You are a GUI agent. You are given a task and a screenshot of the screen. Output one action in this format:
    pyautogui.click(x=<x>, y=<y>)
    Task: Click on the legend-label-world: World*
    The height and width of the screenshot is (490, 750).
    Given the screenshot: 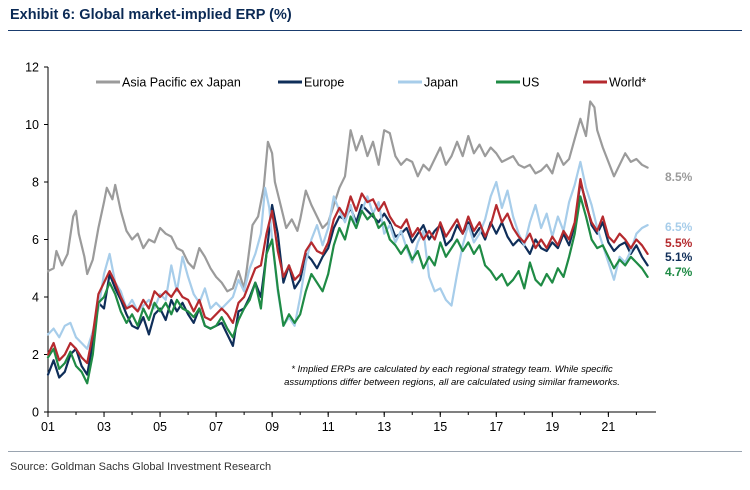 What is the action you would take?
    pyautogui.click(x=627, y=83)
    